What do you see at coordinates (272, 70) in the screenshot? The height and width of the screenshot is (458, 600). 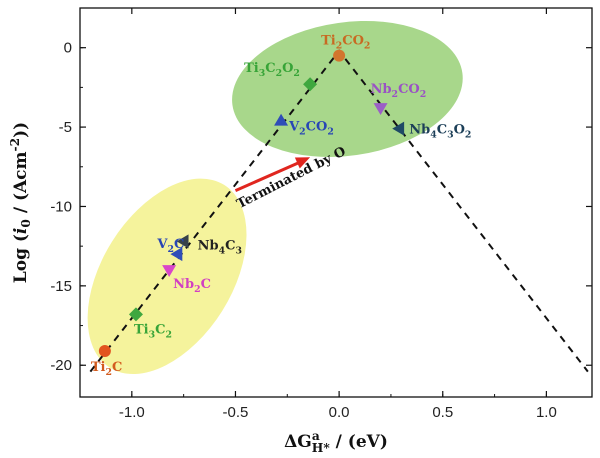 I see `point-label-ti3c2o2: Ti3C2O2` at bounding box center [272, 70].